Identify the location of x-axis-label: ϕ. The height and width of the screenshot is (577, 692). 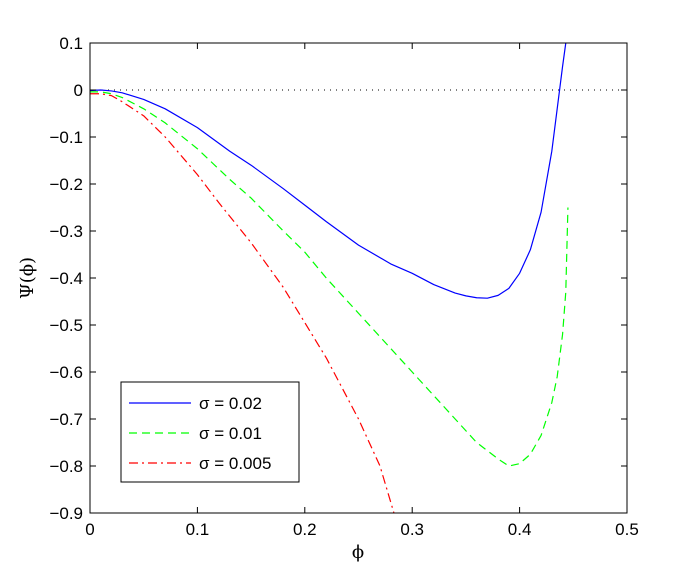
(358, 552).